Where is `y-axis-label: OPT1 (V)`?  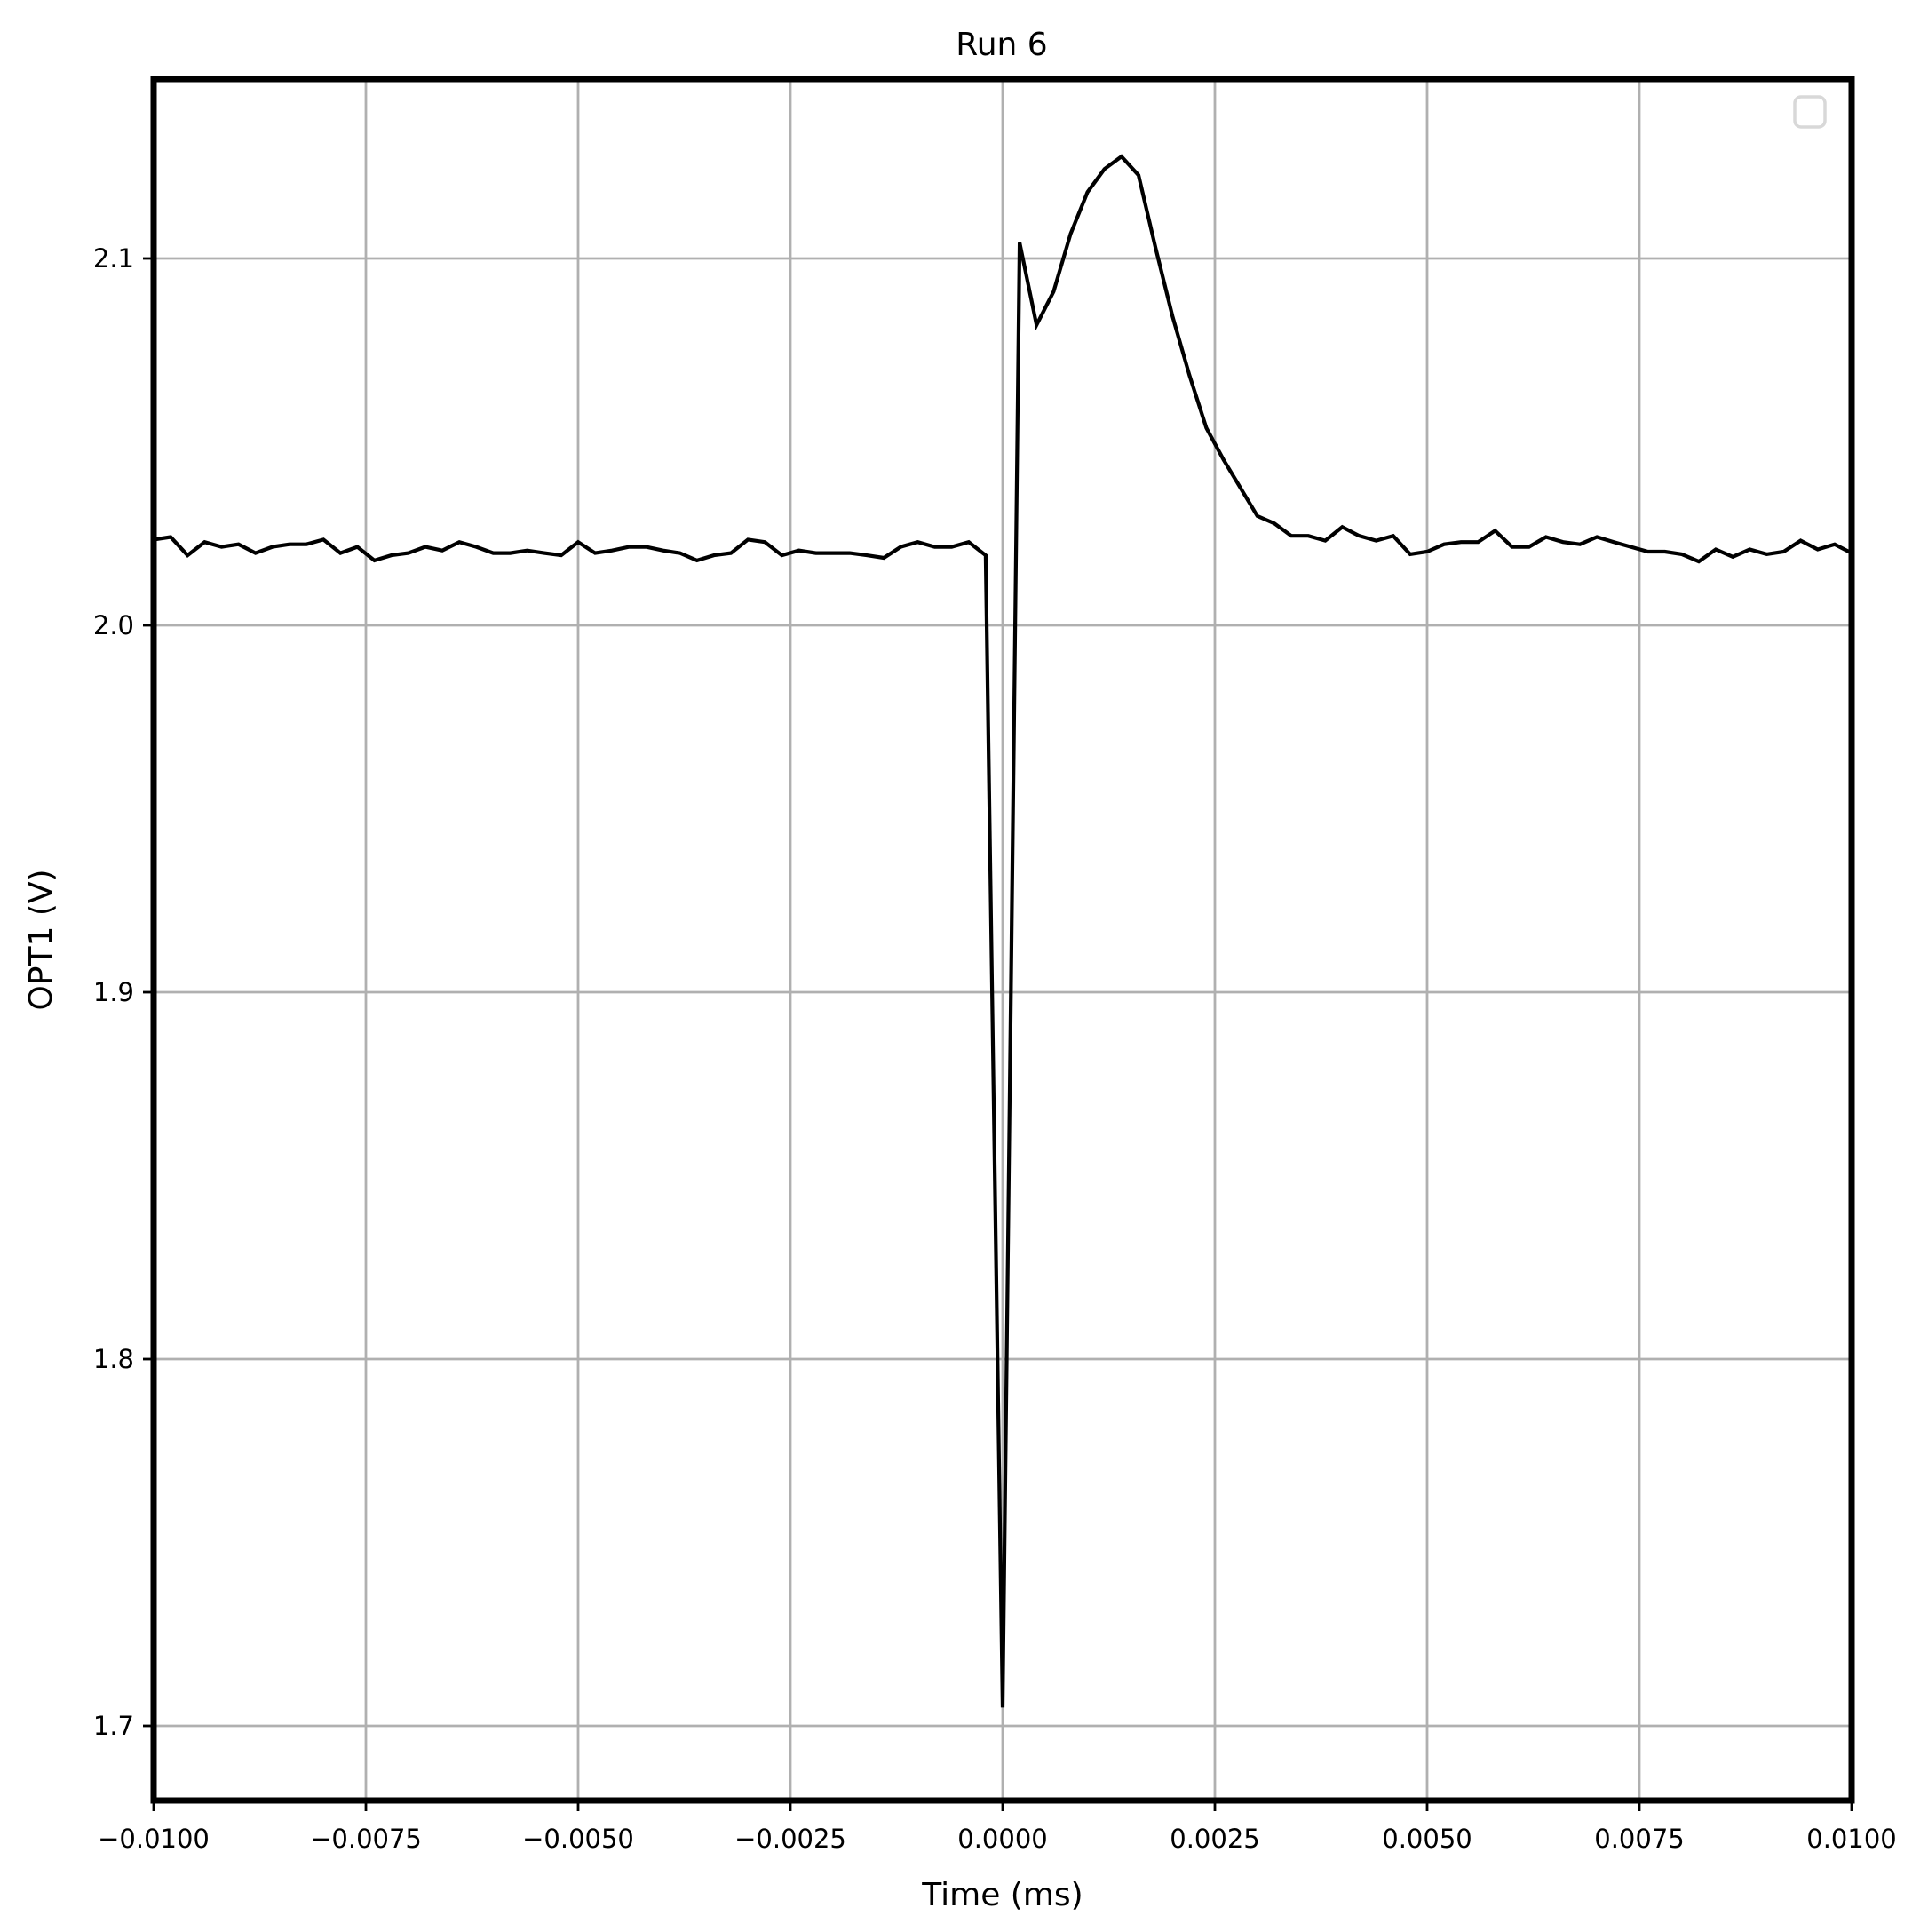
y-axis-label: OPT1 (V) is located at coordinates (41, 939).